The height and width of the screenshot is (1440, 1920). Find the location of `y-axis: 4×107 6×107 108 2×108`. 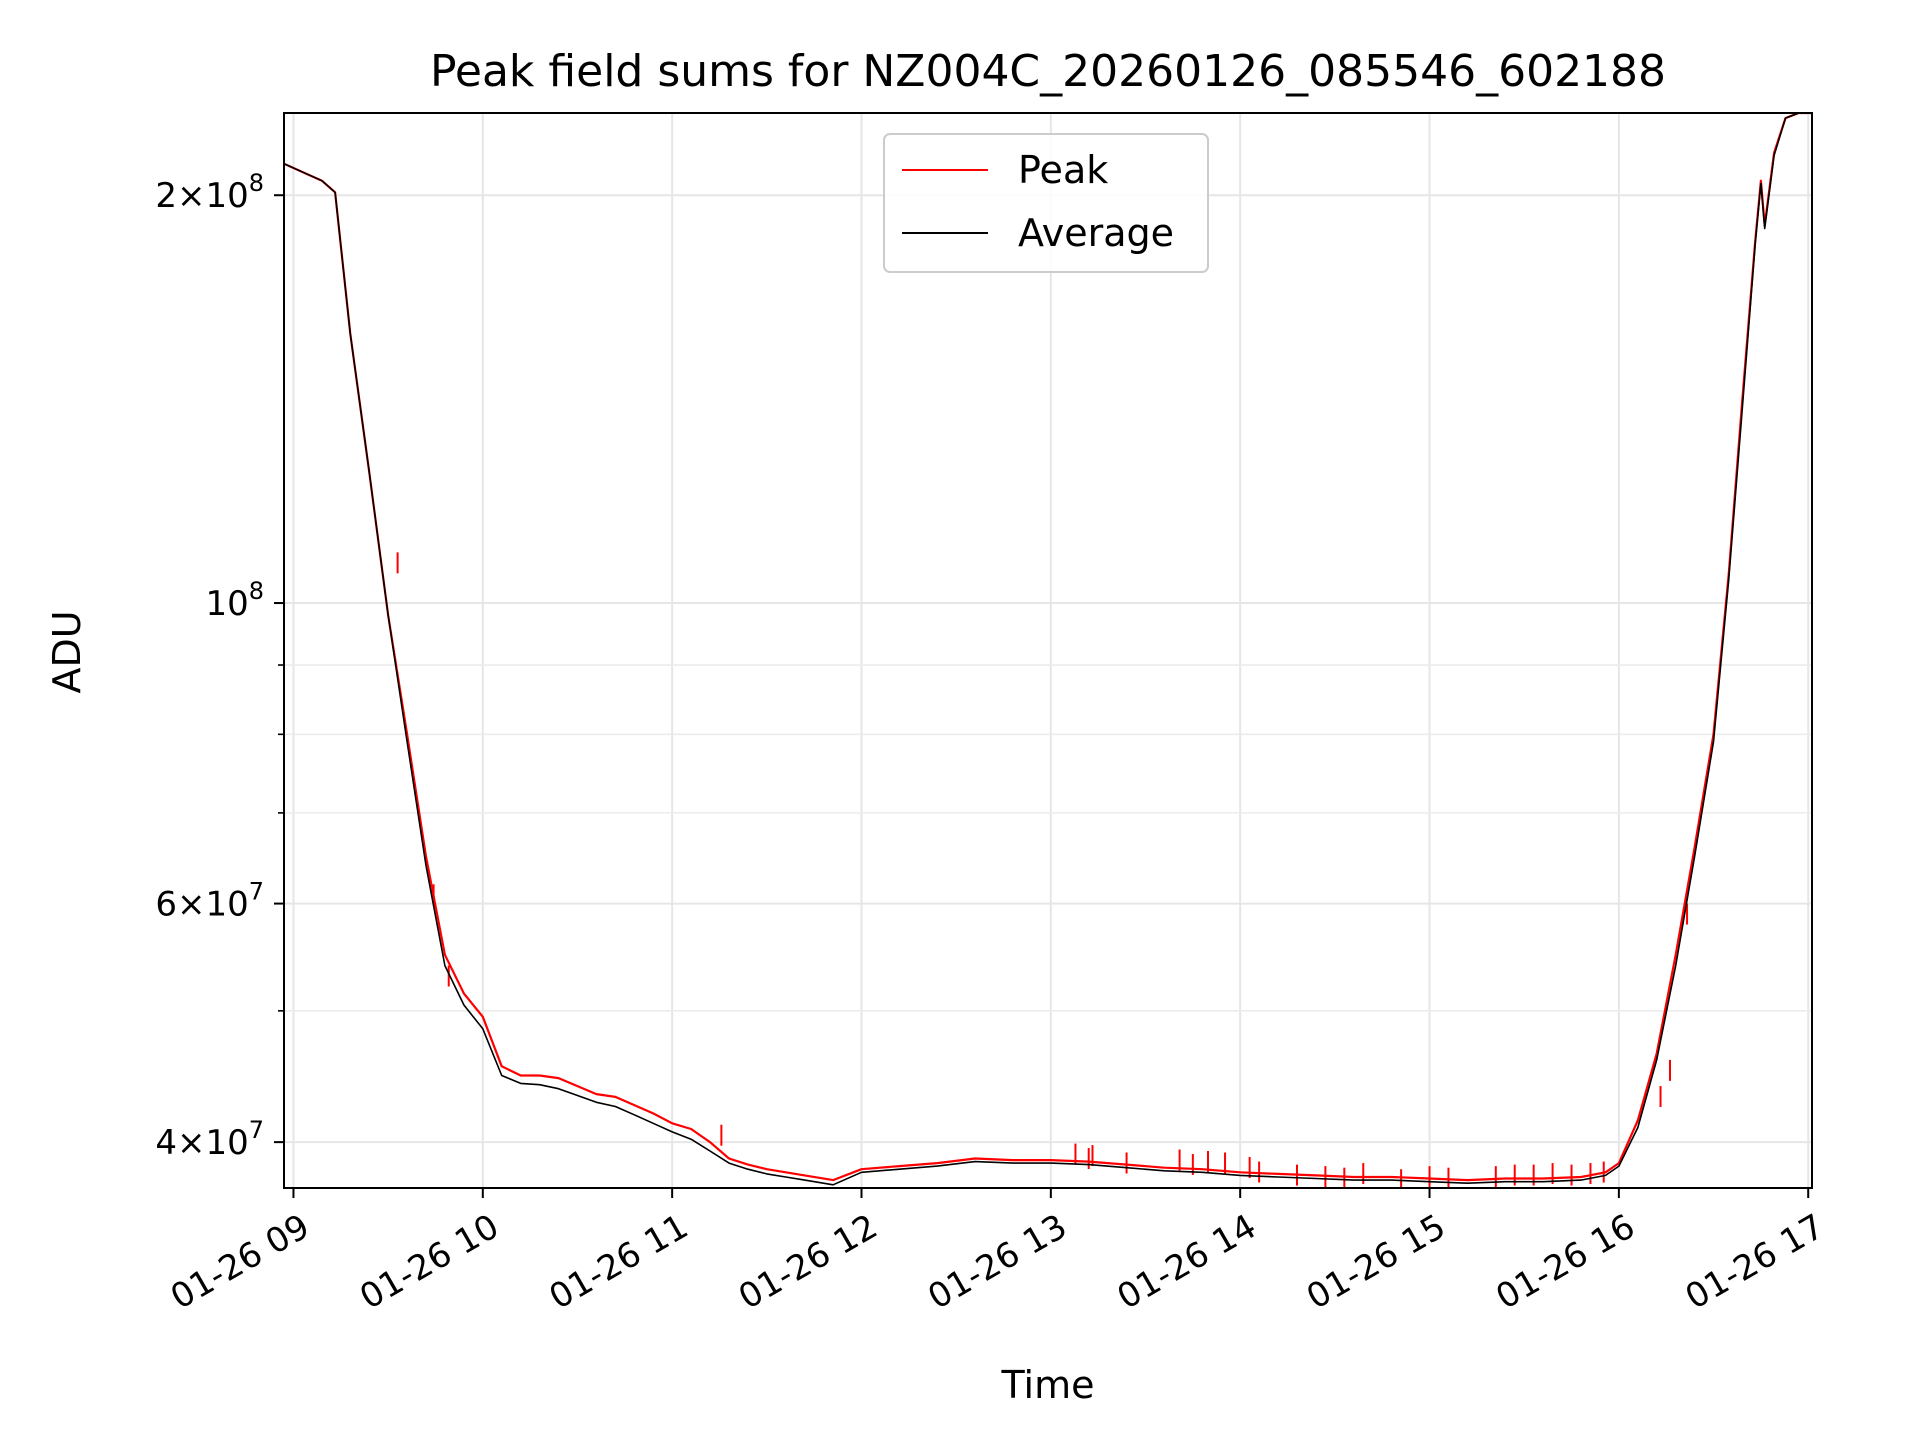

y-axis: 4×107 6×107 108 2×108 is located at coordinates (219, 666).